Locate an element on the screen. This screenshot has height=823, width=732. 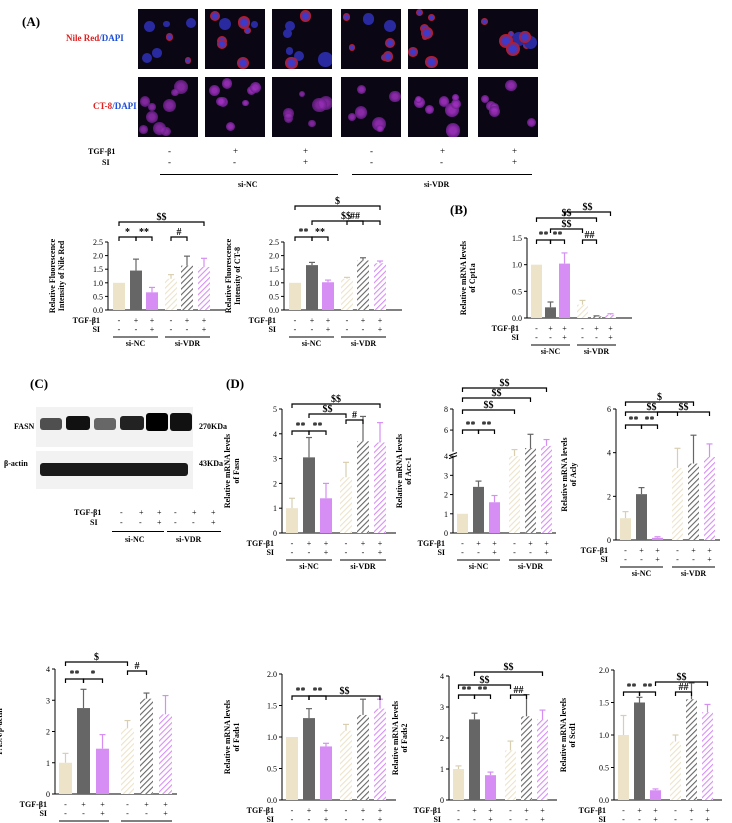
y-tick-label: 6 is located at coordinates (446, 430).